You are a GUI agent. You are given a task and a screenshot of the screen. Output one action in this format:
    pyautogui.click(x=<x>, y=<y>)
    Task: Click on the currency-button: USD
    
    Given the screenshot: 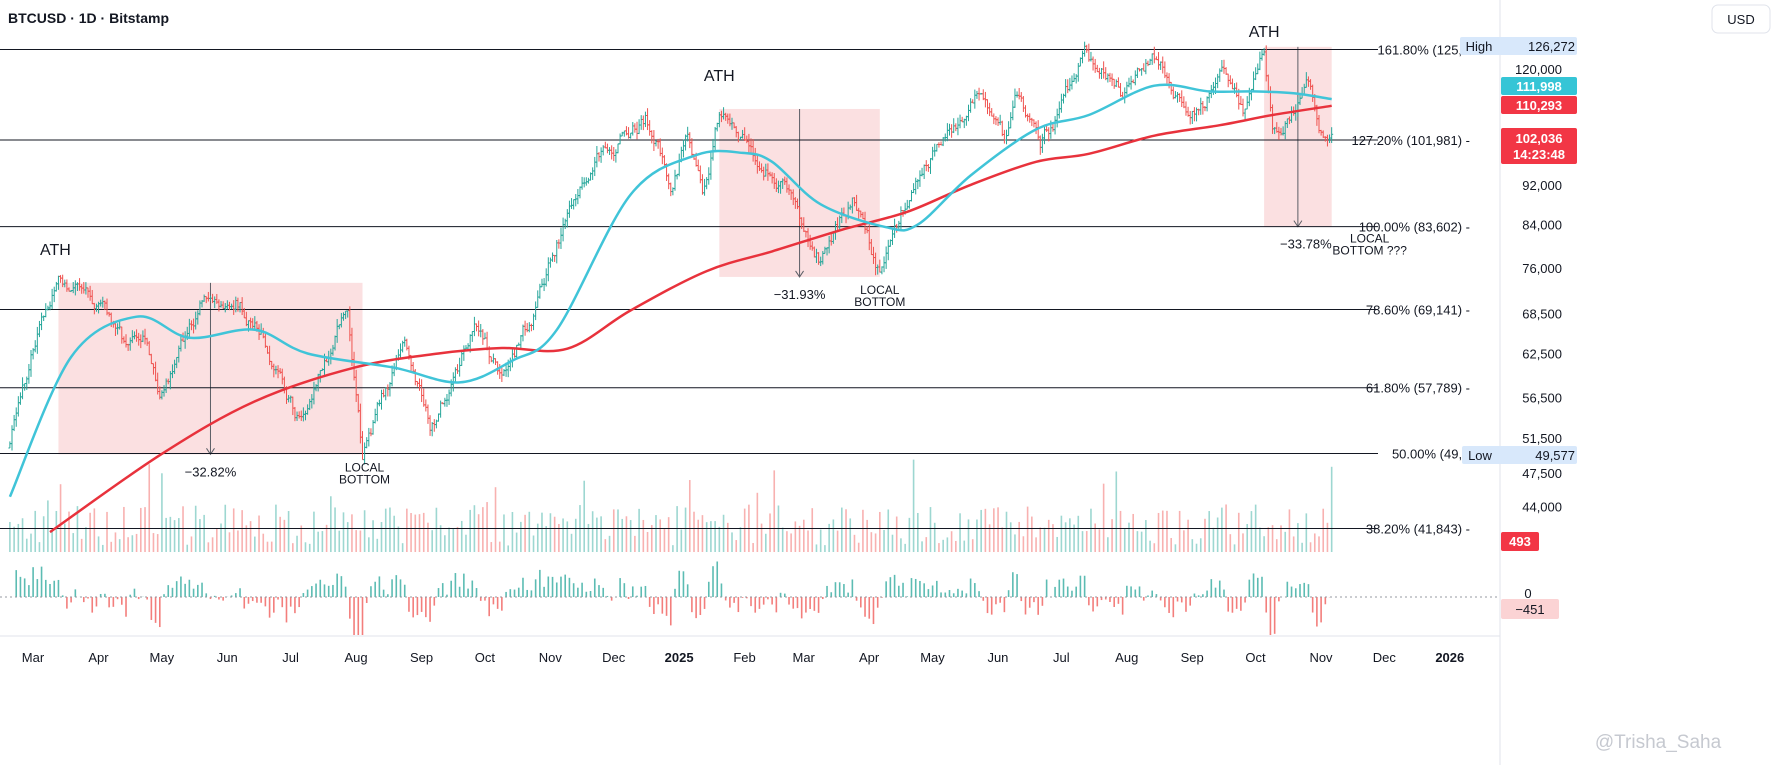 What is the action you would take?
    pyautogui.click(x=1741, y=19)
    